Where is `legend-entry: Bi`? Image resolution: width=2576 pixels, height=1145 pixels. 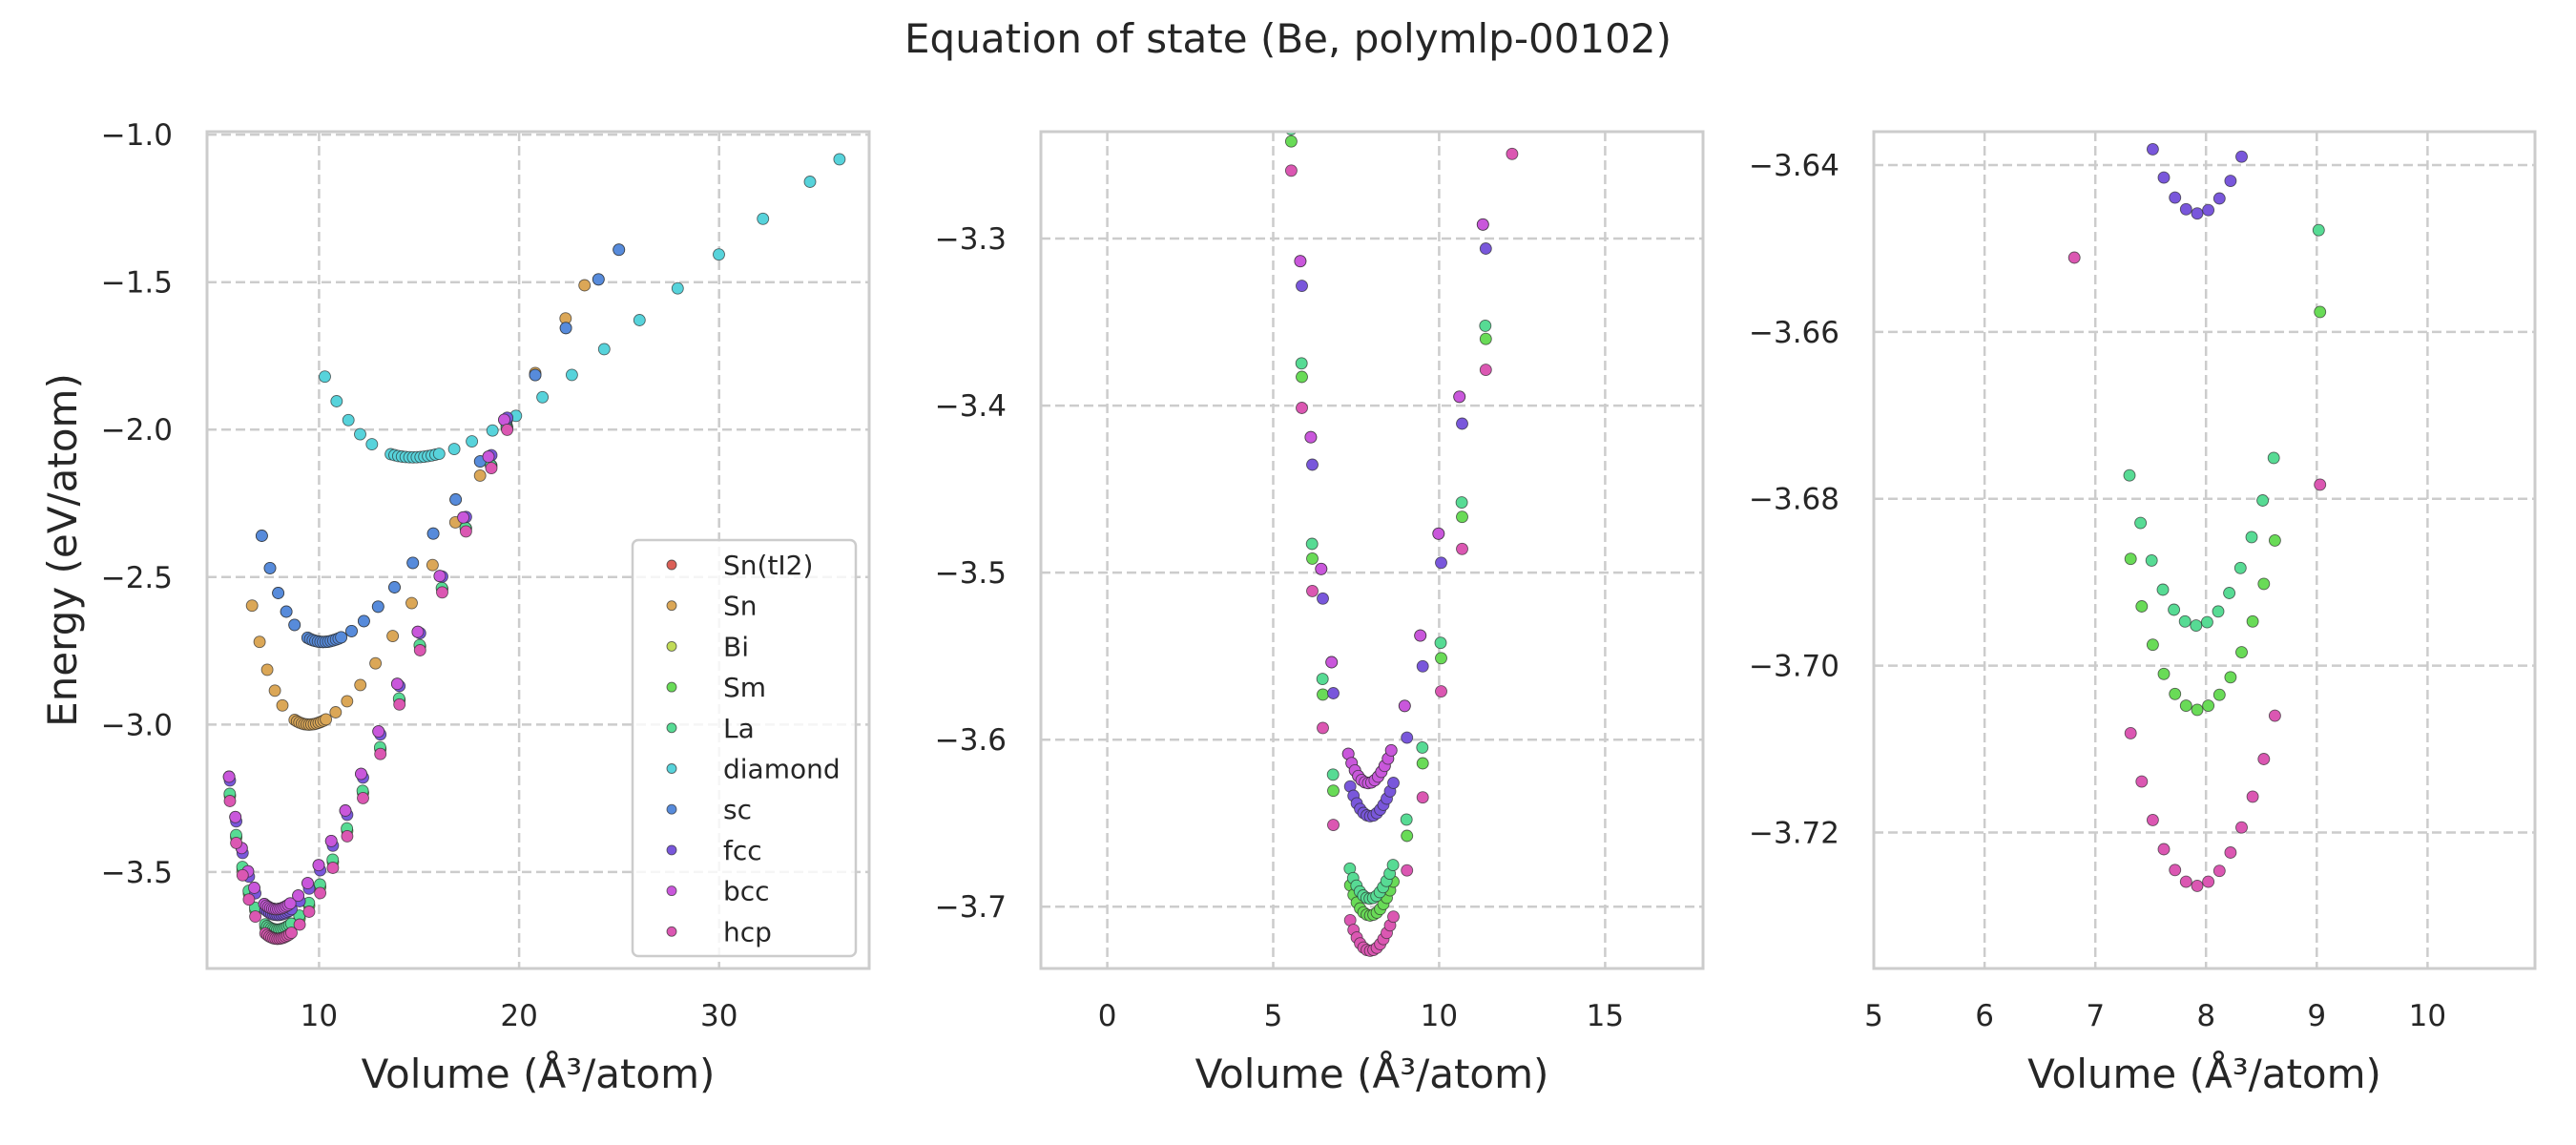 legend-entry: Bi is located at coordinates (707, 646).